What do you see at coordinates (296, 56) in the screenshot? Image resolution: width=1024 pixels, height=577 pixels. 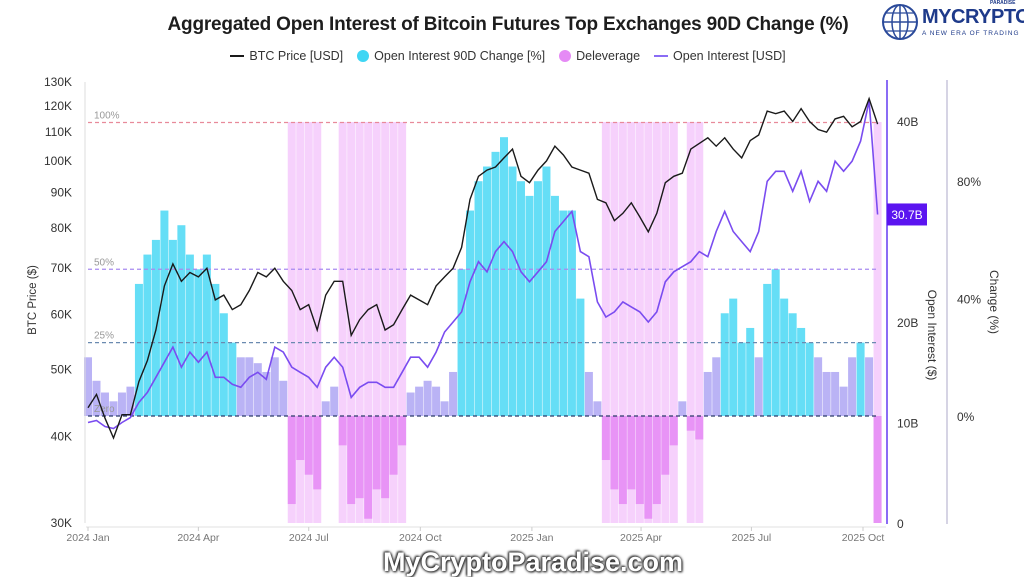 I see `legend-label: BTC Price [USD]` at bounding box center [296, 56].